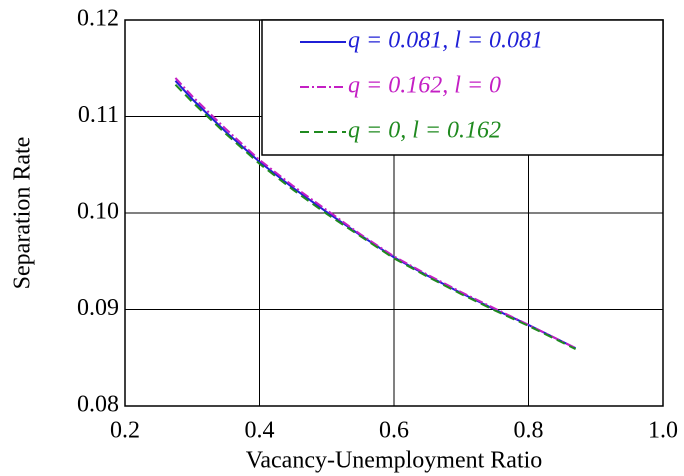 This screenshot has height=476, width=684. I want to click on x-axis-label: Vacancy-Unemployment Ratio, so click(394, 461).